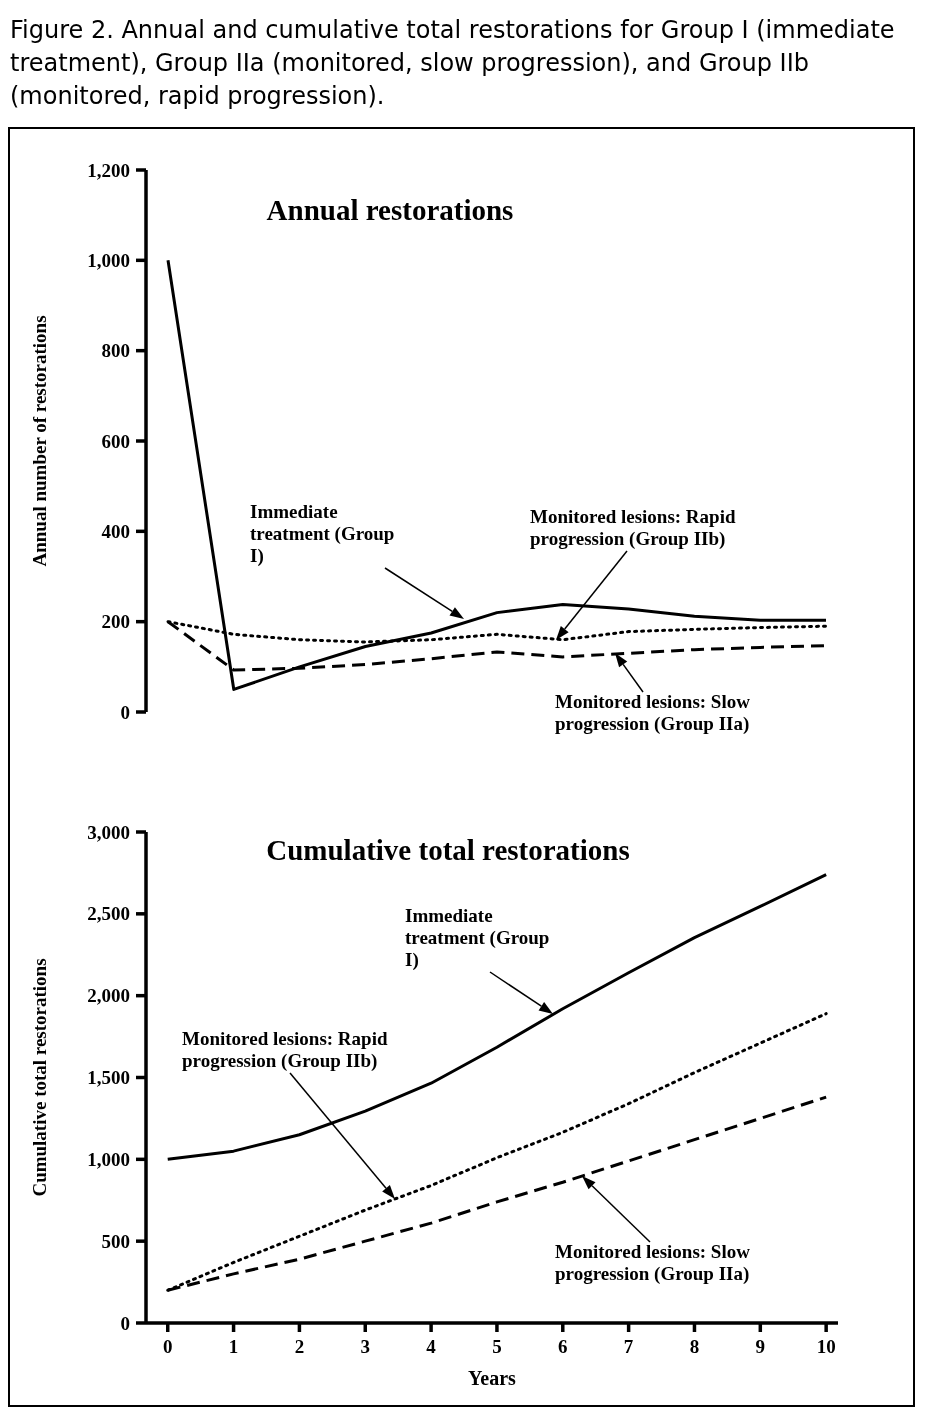 Image resolution: width=925 pixels, height=1416 pixels. Describe the element at coordinates (108, 170) in the screenshot. I see `y-tick-label: 1,200` at that location.